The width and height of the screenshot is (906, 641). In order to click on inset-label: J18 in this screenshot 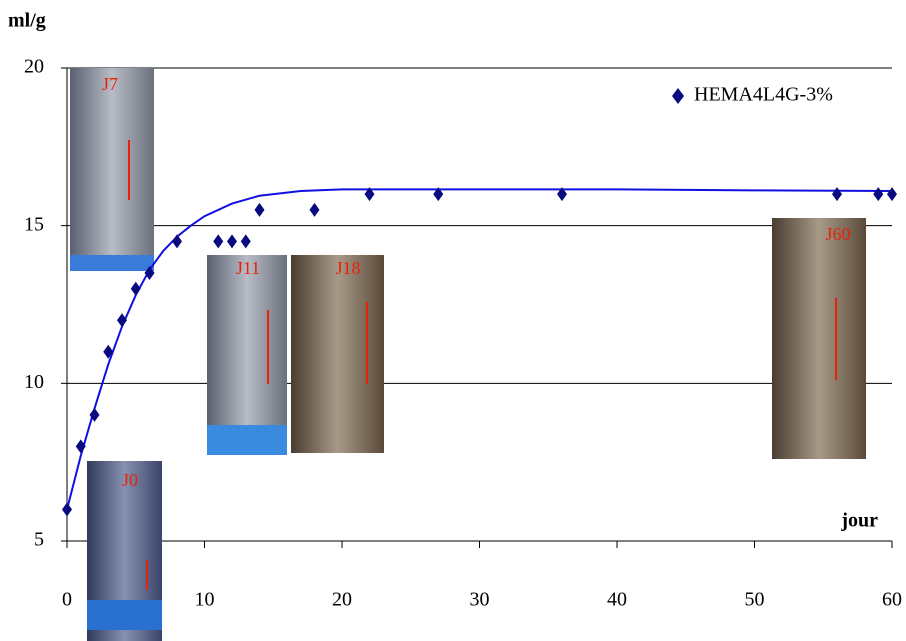, I will do `click(347, 268)`.